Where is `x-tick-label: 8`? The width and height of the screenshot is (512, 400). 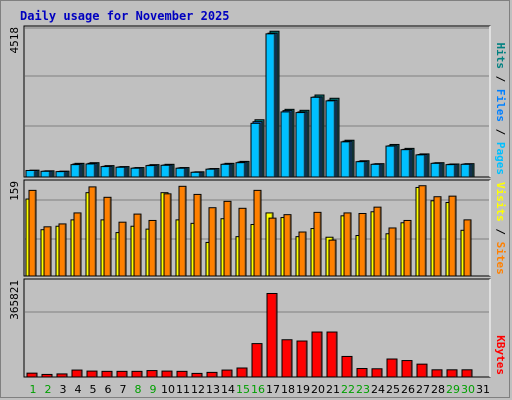
x-tick-label: 8 is located at coordinates (138, 389).